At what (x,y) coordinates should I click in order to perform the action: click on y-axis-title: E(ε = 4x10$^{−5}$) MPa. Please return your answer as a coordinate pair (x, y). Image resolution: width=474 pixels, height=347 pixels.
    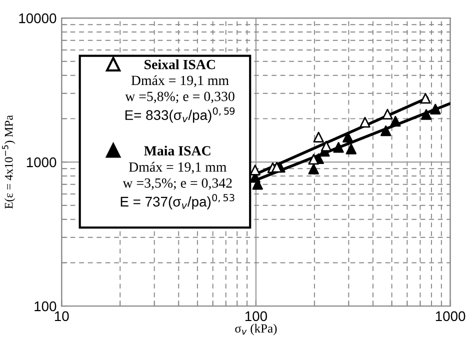
    Looking at the image, I should click on (9, 162).